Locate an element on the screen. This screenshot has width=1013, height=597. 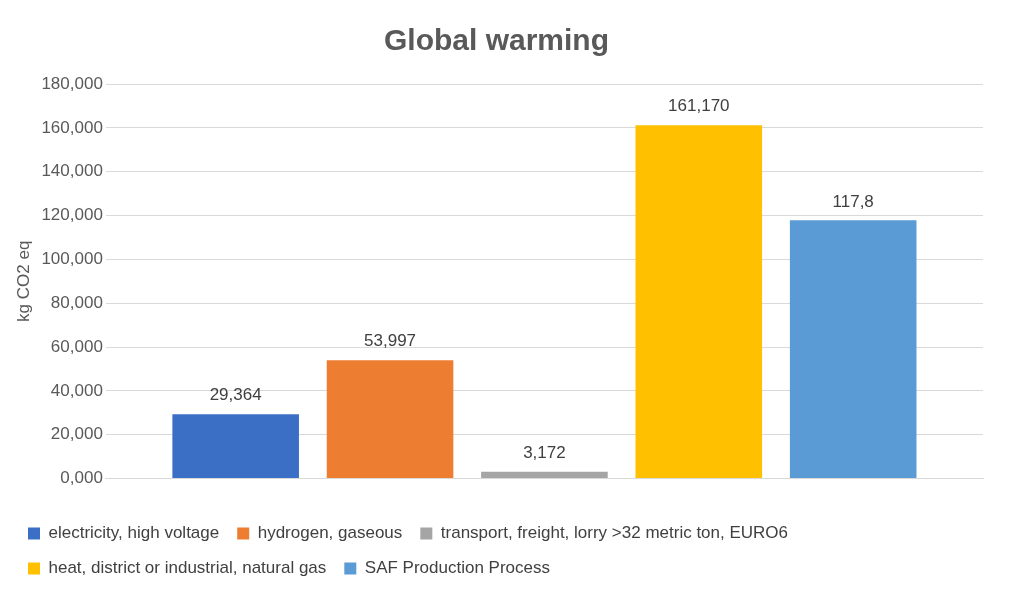
data-label: 161,170 is located at coordinates (699, 106).